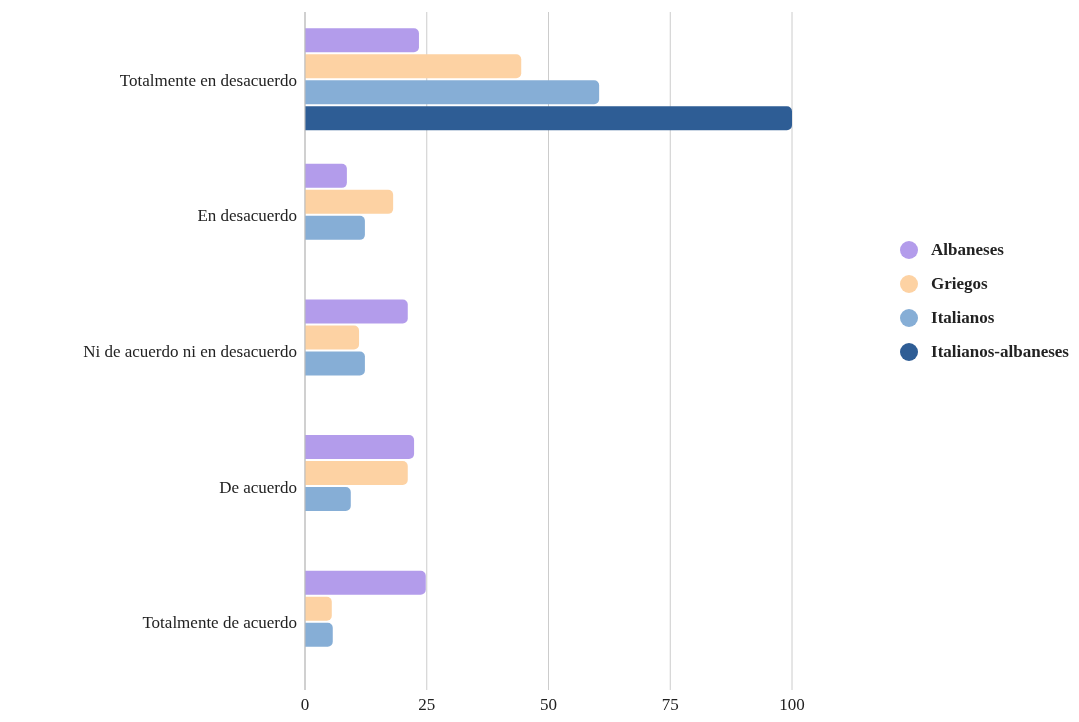 The width and height of the screenshot is (1079, 722). Describe the element at coordinates (258, 487) in the screenshot. I see `y-tick-label: De acuerdo` at that location.